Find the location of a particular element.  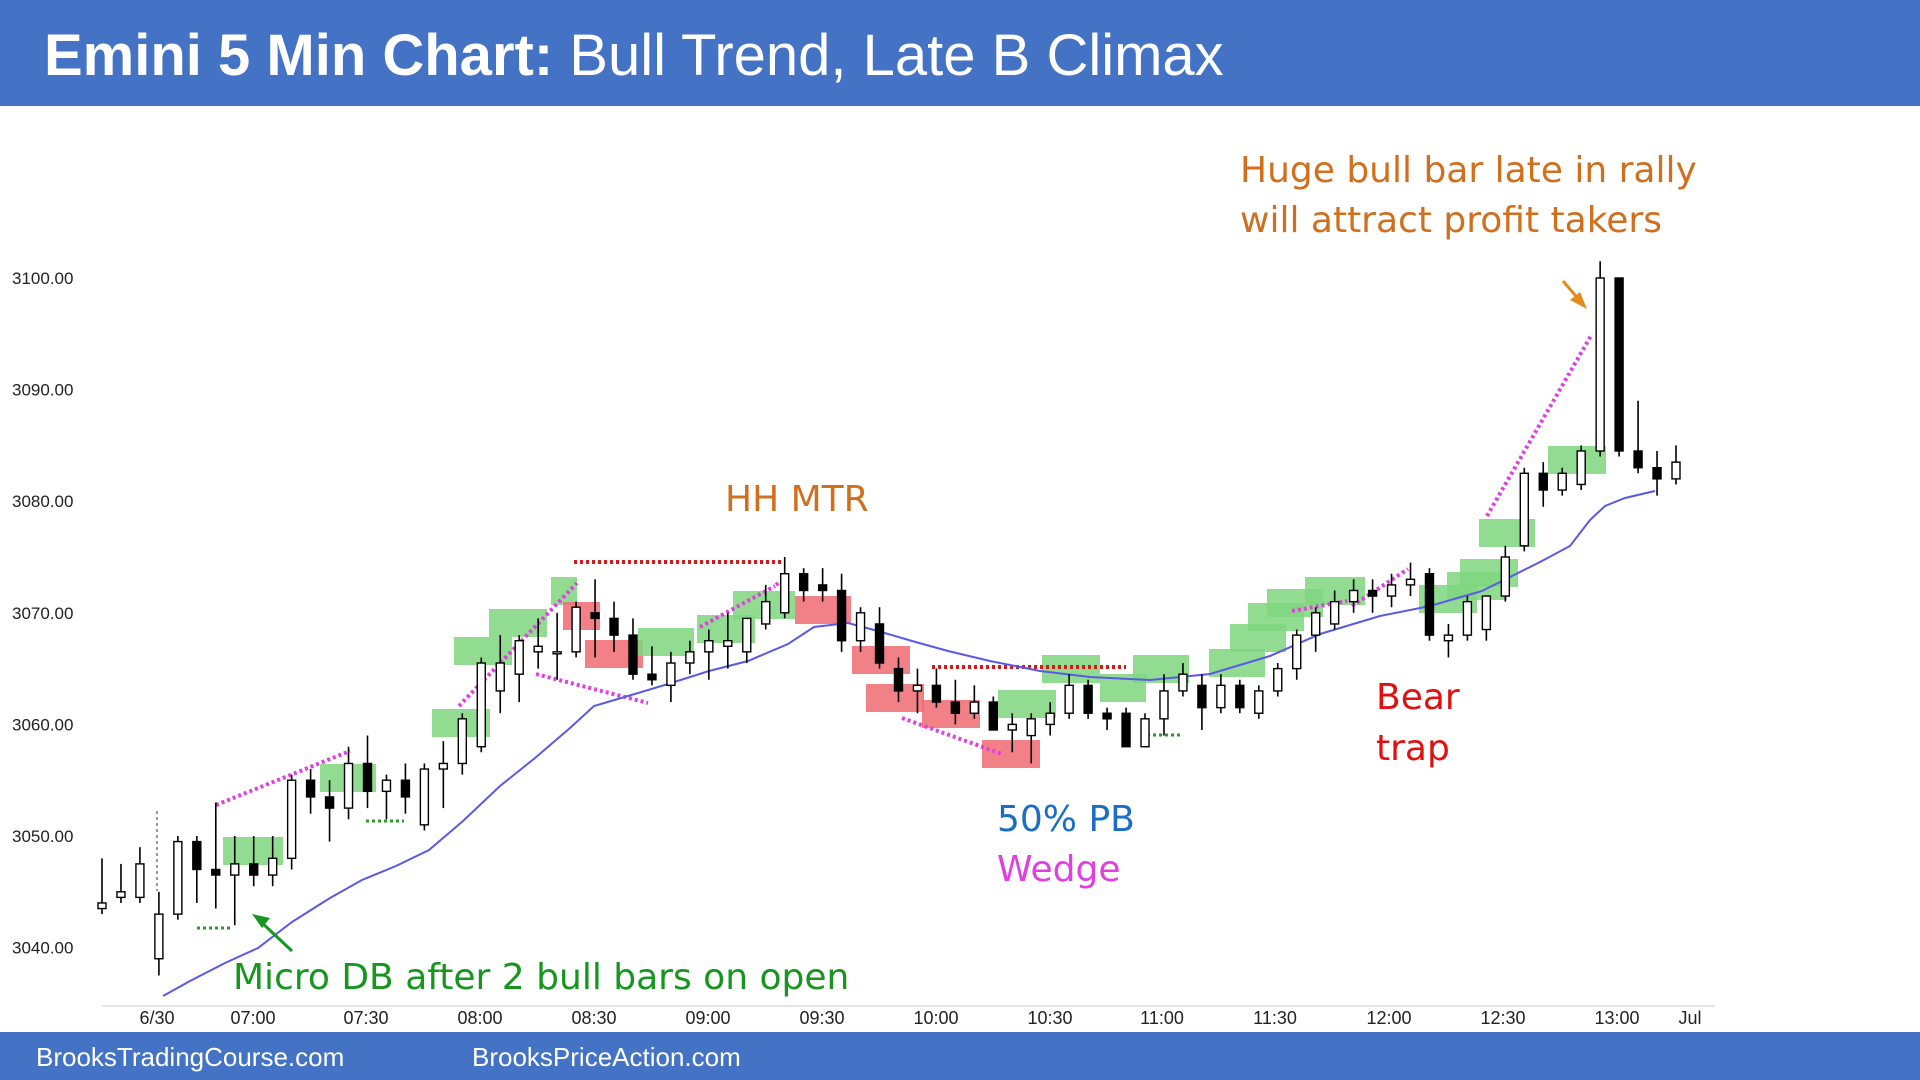

title-bold: Emini 5 Min Chart: is located at coordinates (299, 55).